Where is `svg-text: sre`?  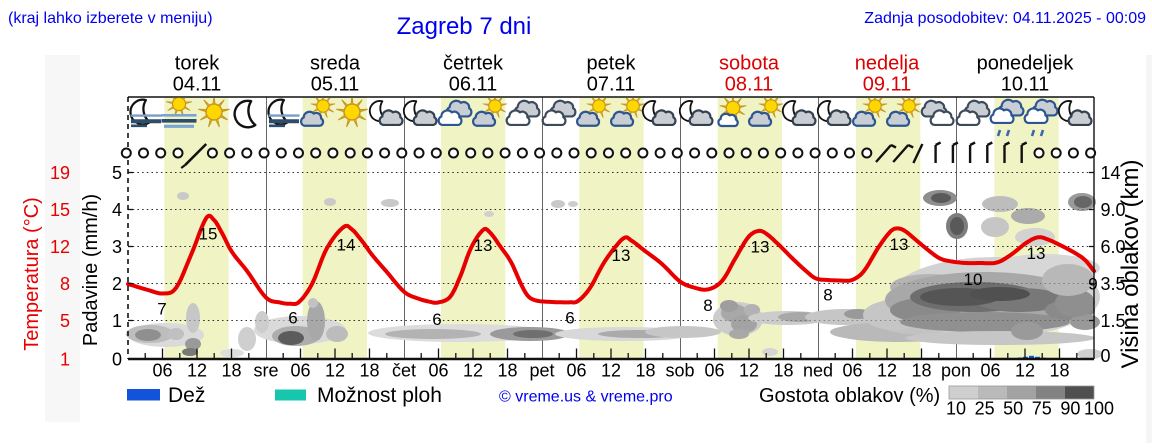 svg-text: sre is located at coordinates (265, 371).